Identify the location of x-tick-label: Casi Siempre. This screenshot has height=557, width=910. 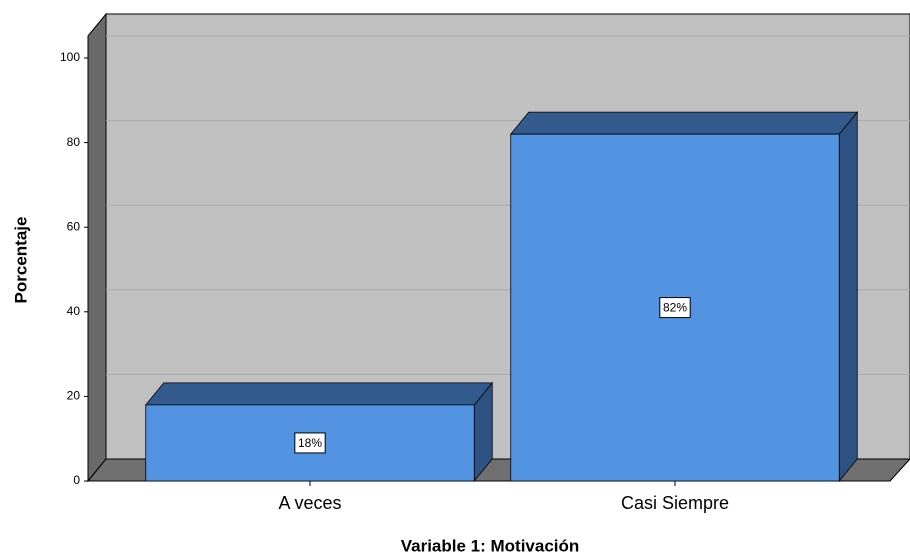
(675, 503).